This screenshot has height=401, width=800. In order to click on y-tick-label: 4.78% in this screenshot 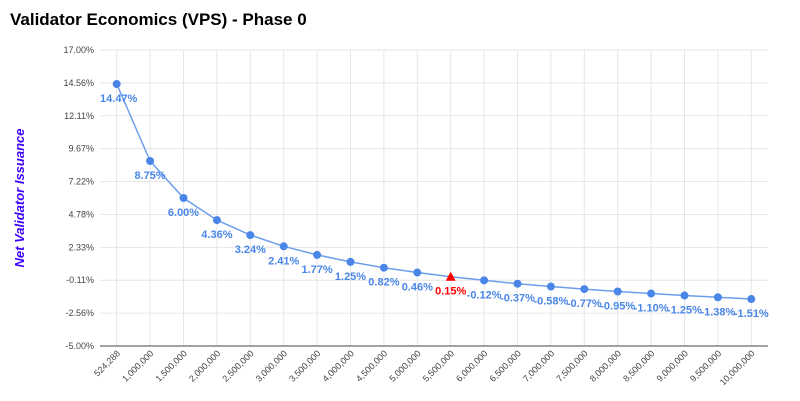, I will do `click(81, 214)`.